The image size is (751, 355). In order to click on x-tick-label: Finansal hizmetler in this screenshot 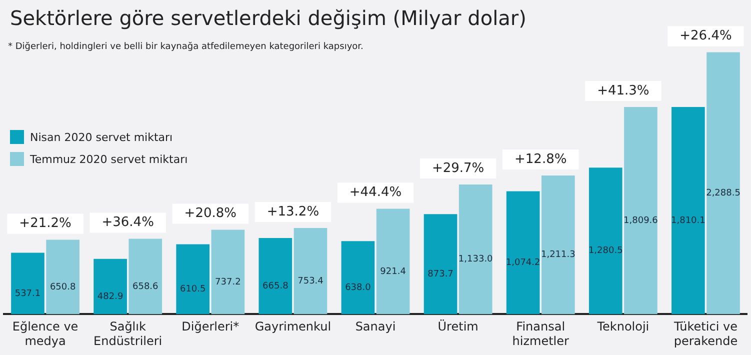, I will do `click(541, 334)`.